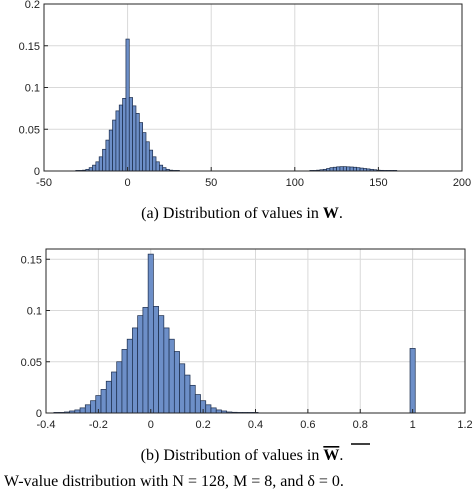 The image size is (474, 492). I want to click on x-tick-label: 1.2, so click(464, 425).